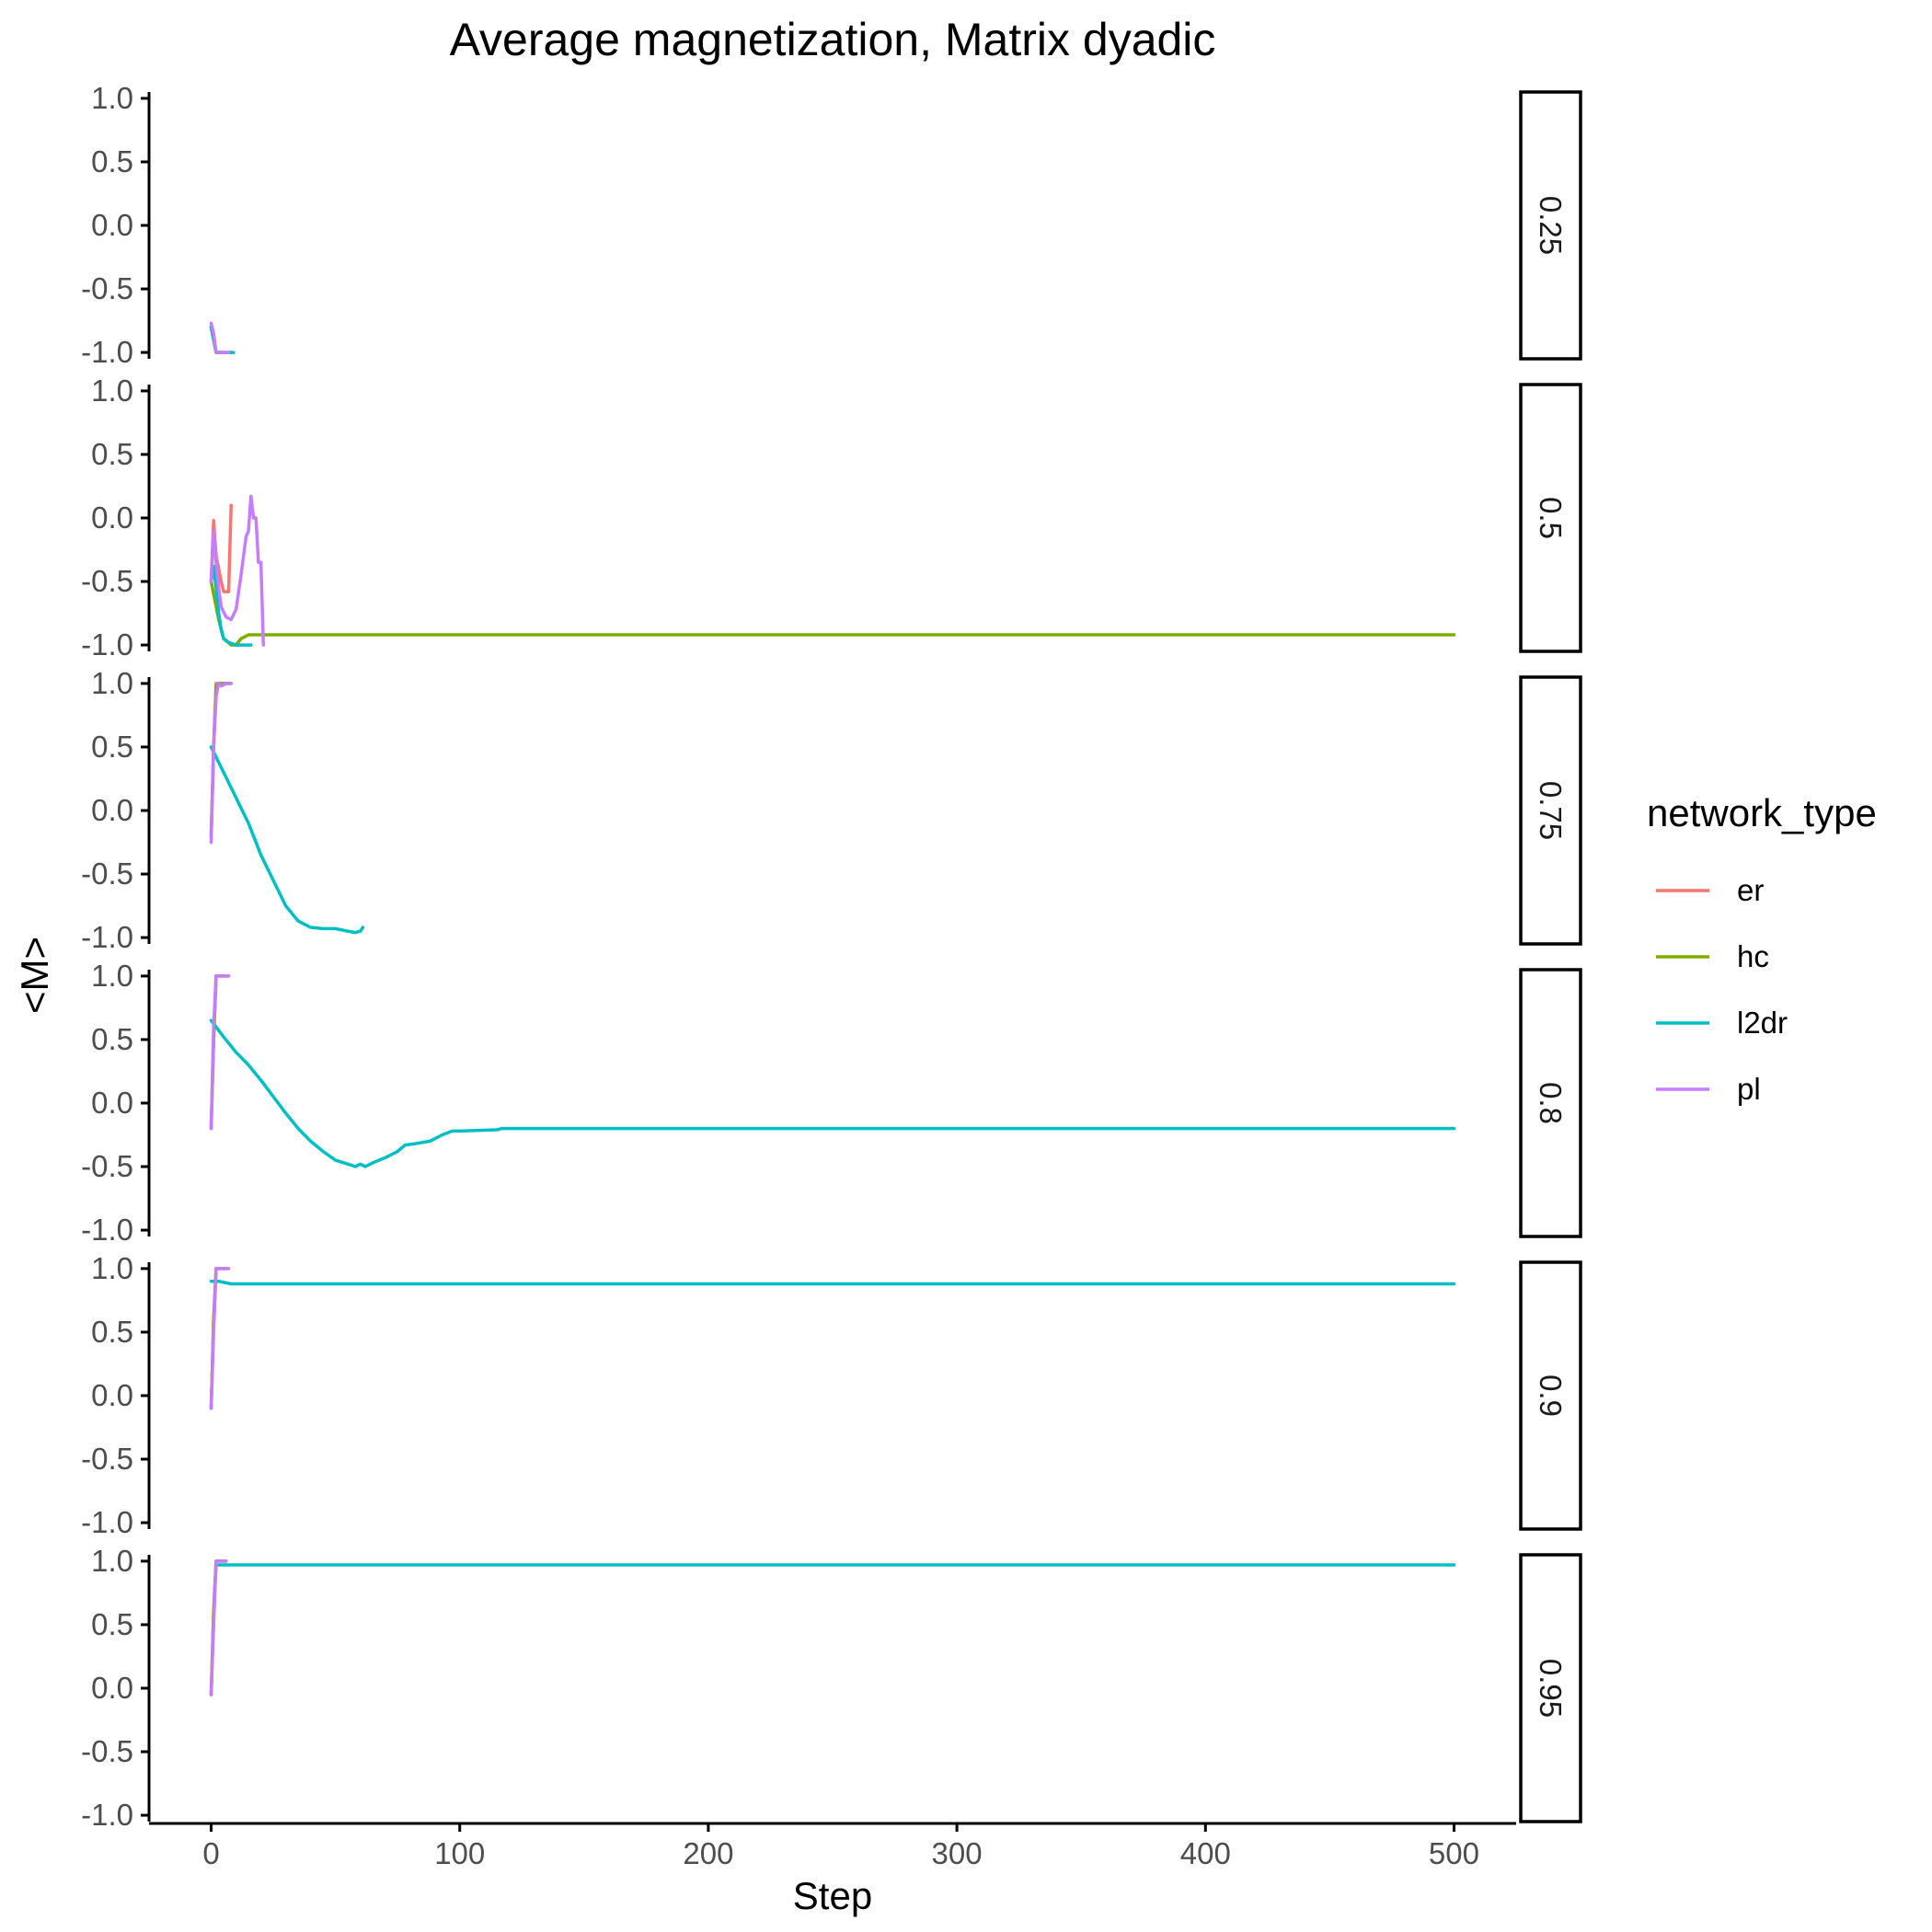  Describe the element at coordinates (831, 517) in the screenshot. I see `facet-panel-0.5: 1.0 0.5 0.0 -0.5 -1.0 0.5` at that location.